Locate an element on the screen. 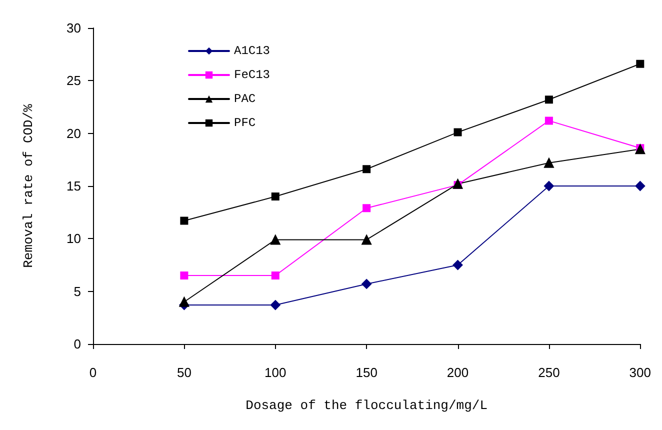  y-tick-label: 15 is located at coordinates (73, 186).